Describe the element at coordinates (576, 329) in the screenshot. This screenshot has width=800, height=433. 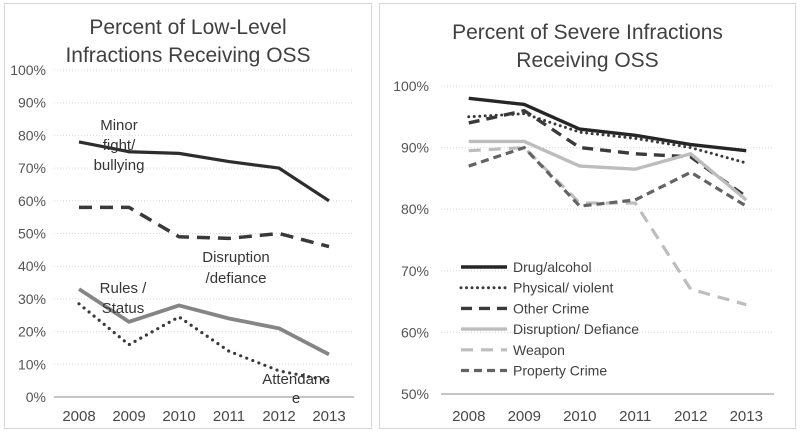
I see `disruption-defiance-legend-label: Disruption/ Defiance` at that location.